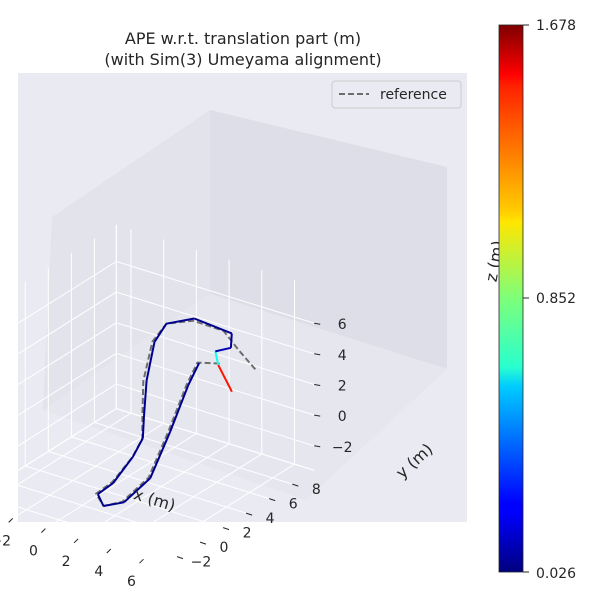 This screenshot has width=600, height=600. I want to click on z-tick-label: 2, so click(342, 387).